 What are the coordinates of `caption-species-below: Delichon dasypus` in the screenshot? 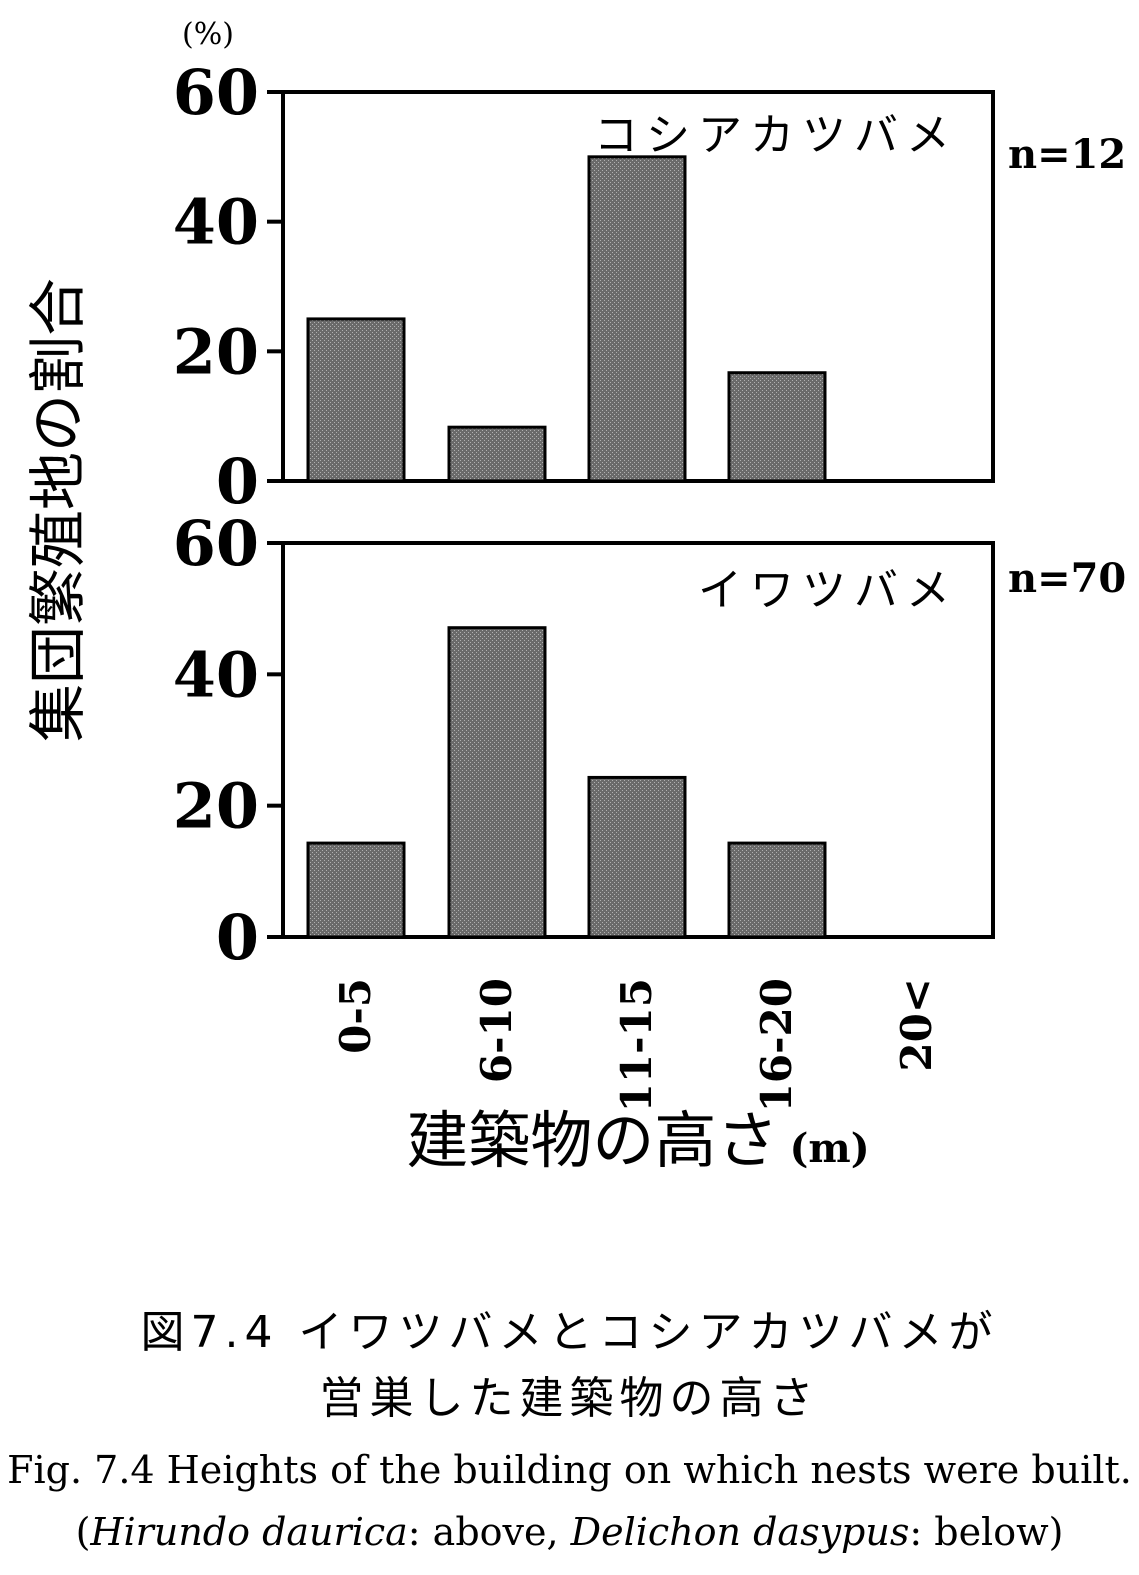 It's located at (740, 1532).